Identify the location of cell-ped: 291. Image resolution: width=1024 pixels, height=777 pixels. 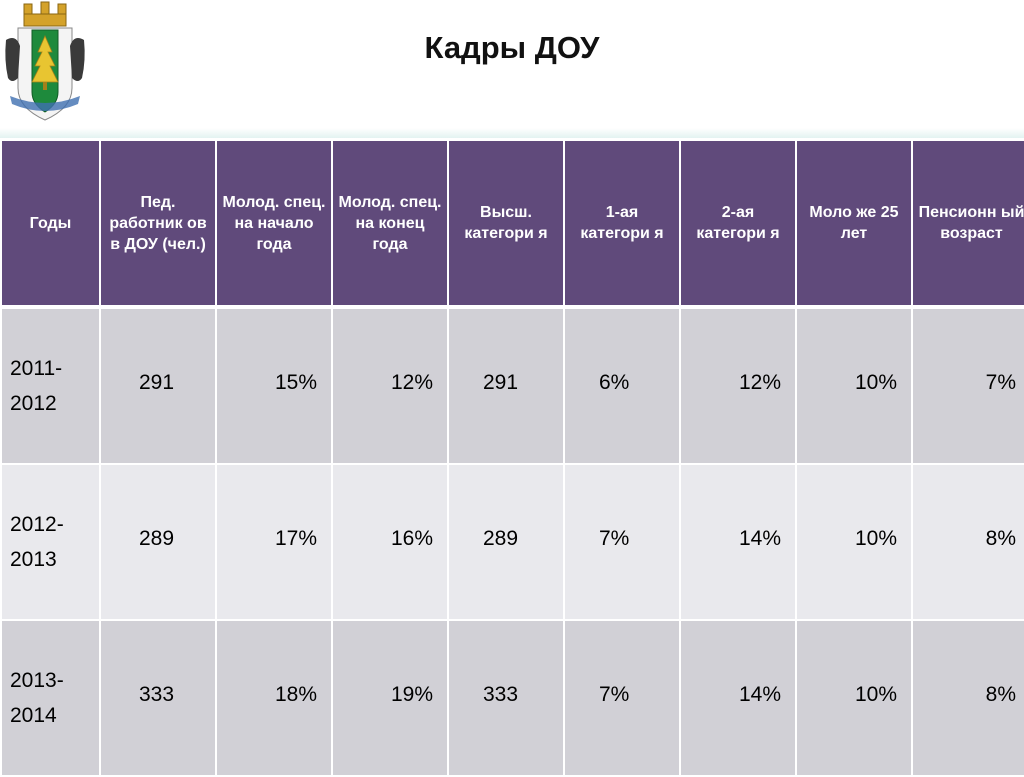
(158, 387).